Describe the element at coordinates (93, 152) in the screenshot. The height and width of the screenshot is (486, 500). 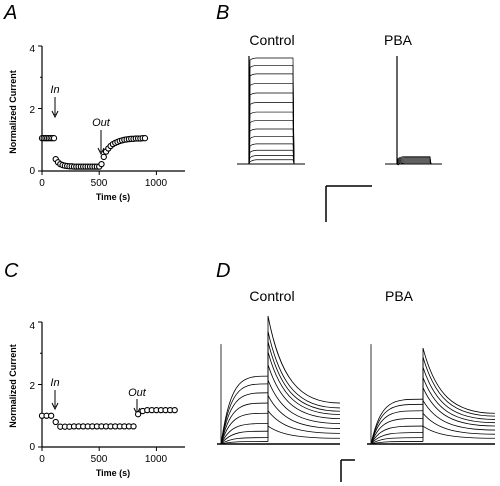
I see `chart-a-points` at that location.